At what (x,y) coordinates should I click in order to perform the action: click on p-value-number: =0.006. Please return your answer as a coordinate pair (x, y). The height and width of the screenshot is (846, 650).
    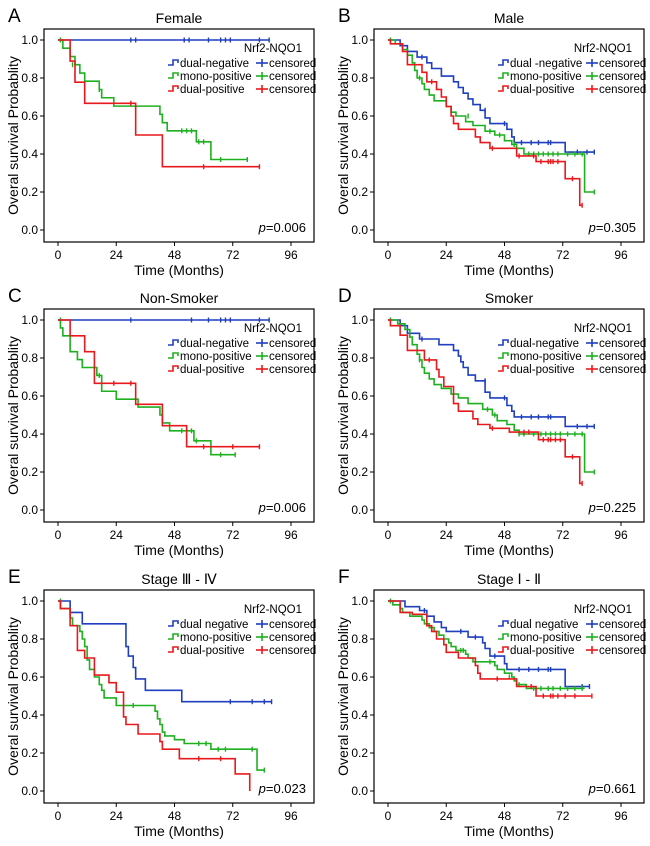
    Looking at the image, I should click on (286, 227).